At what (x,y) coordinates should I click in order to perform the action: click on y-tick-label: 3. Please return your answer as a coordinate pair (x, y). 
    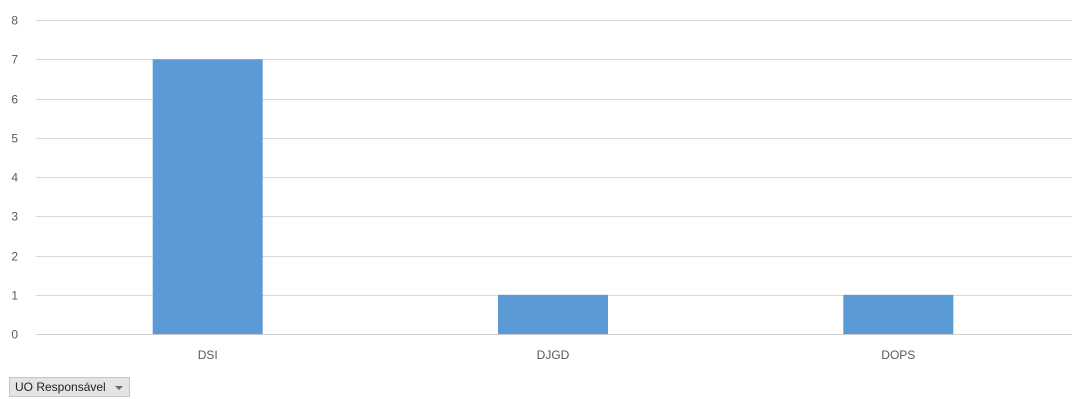
    Looking at the image, I should click on (14, 217).